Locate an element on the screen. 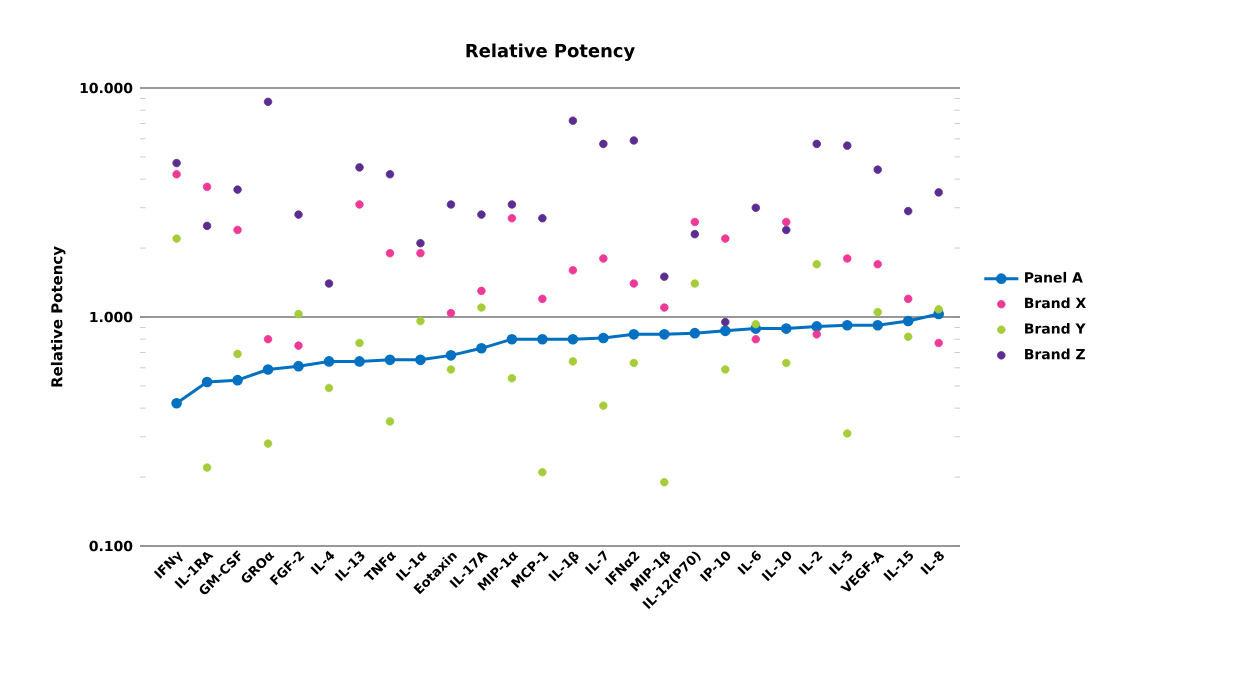  chart-title: Relative Potency is located at coordinates (550, 52).